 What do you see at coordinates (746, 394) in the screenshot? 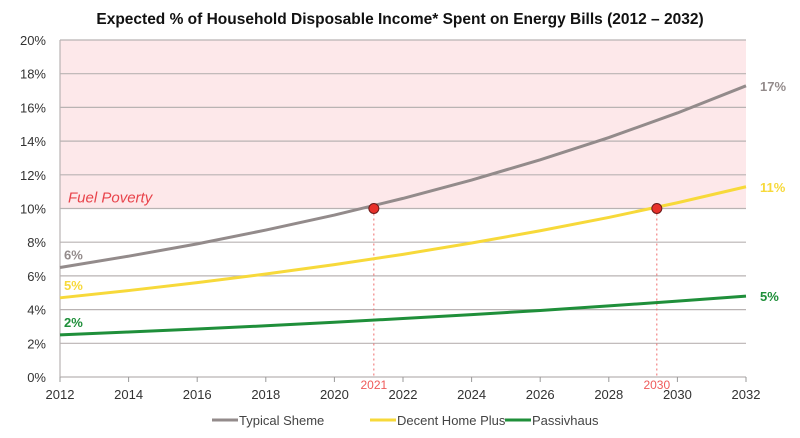
I see `x-tick-label: 2032` at bounding box center [746, 394].